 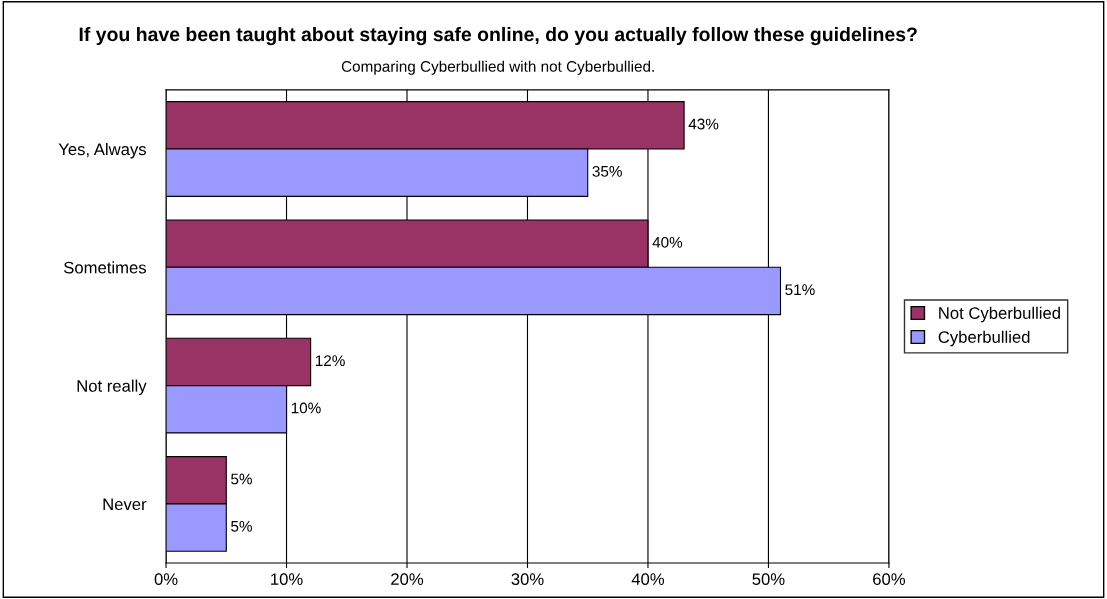 What do you see at coordinates (306, 408) in the screenshot?
I see `data-label: 10%` at bounding box center [306, 408].